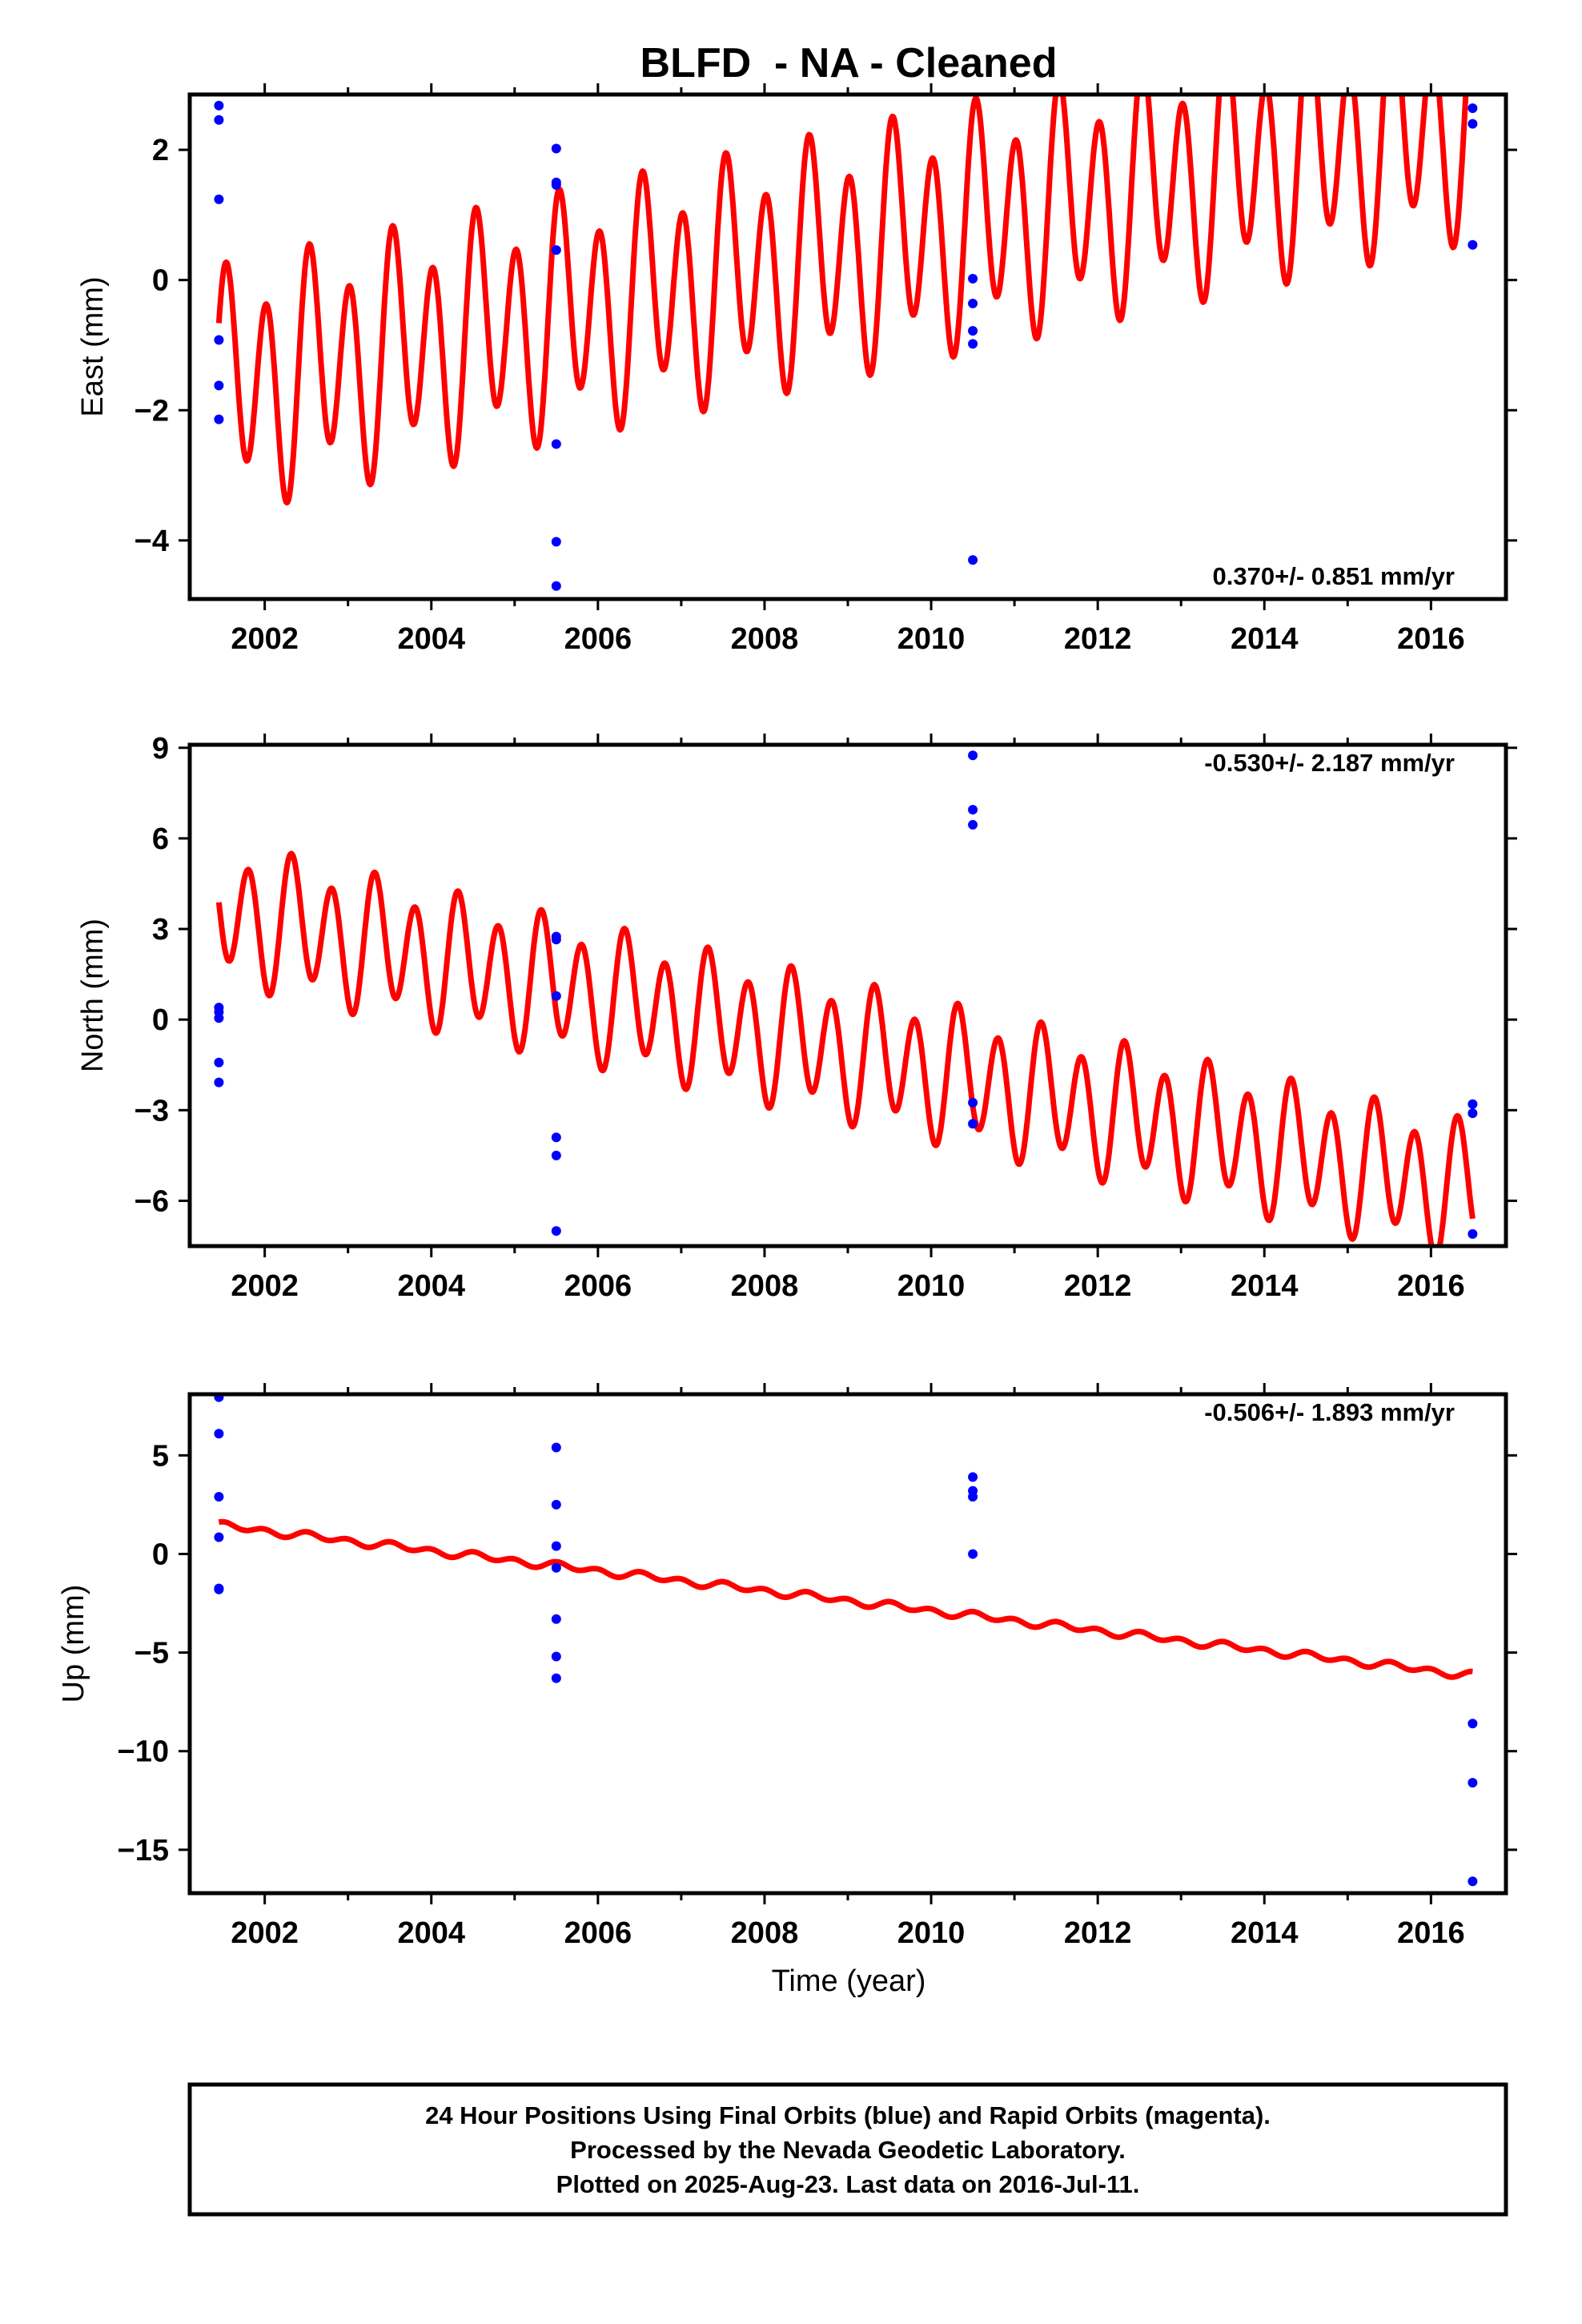 Image resolution: width=1582 pixels, height=2324 pixels. What do you see at coordinates (152, 411) in the screenshot?
I see `y-tick-label: −2` at bounding box center [152, 411].